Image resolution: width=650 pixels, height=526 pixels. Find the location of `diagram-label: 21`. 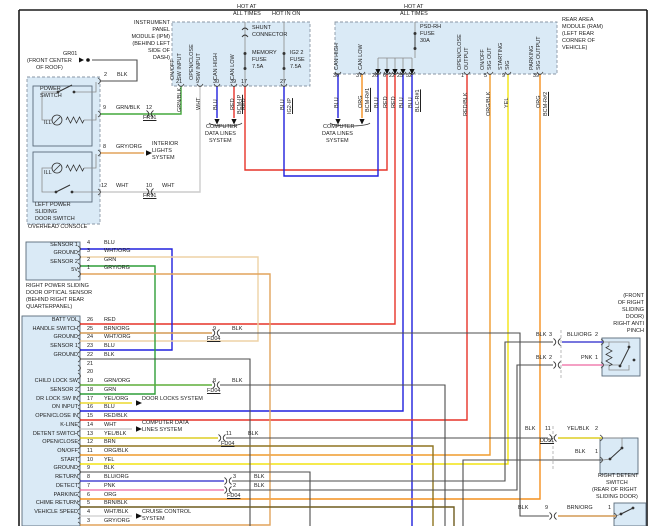

diagram-label: 21 is located at coordinates (90, 364).